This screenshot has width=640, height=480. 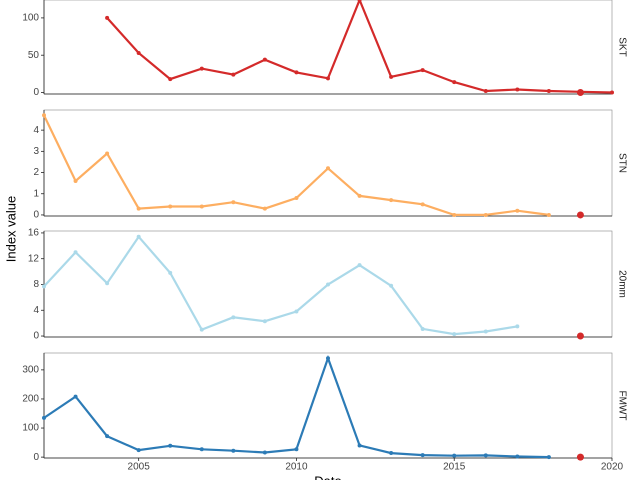 I want to click on y-tick-label: 50, so click(x=34, y=55).